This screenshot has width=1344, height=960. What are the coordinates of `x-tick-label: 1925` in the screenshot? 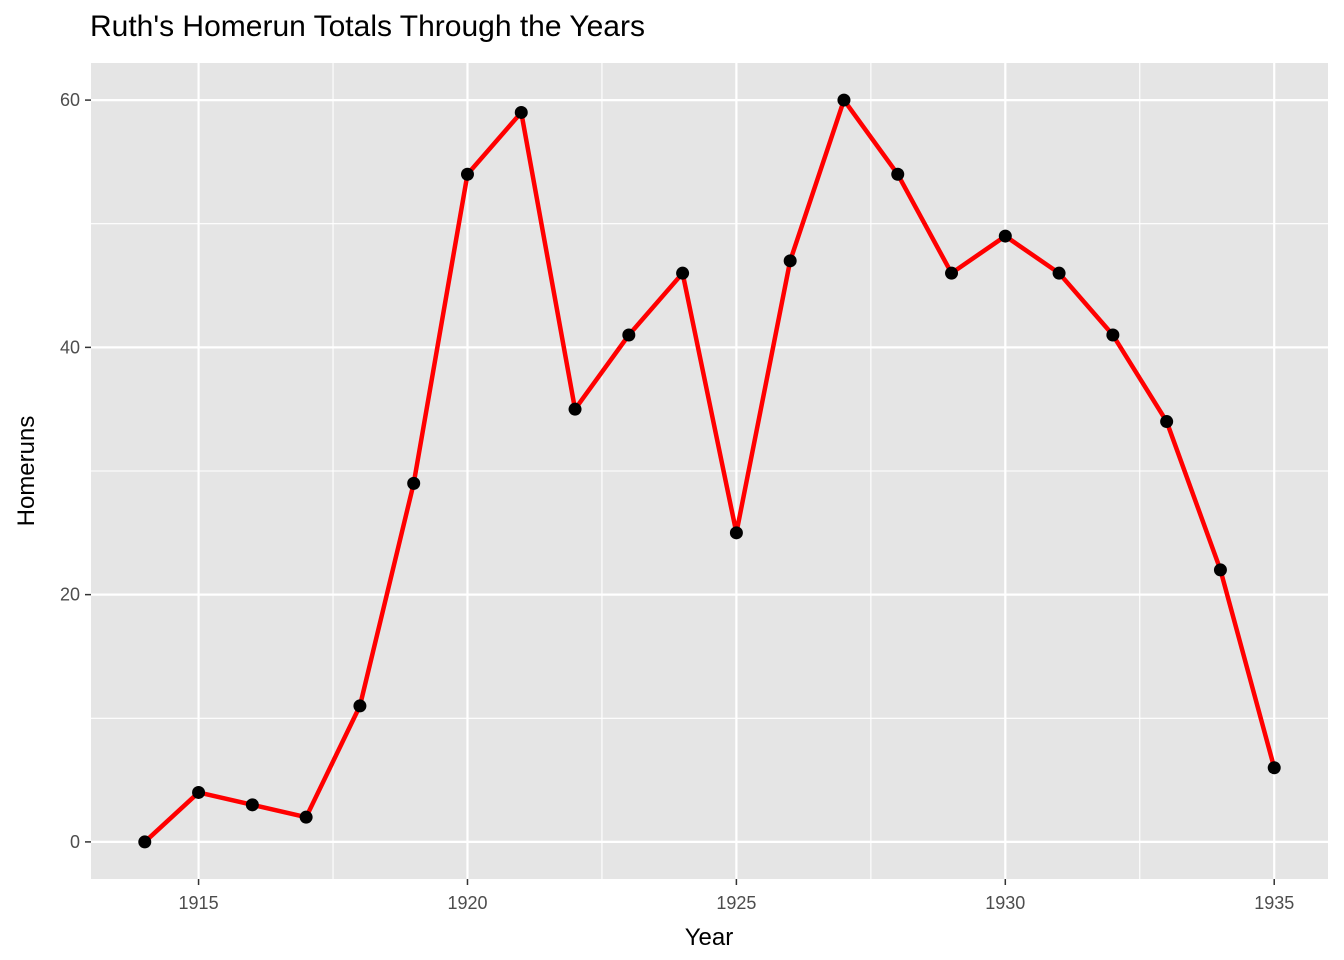 It's located at (736, 903).